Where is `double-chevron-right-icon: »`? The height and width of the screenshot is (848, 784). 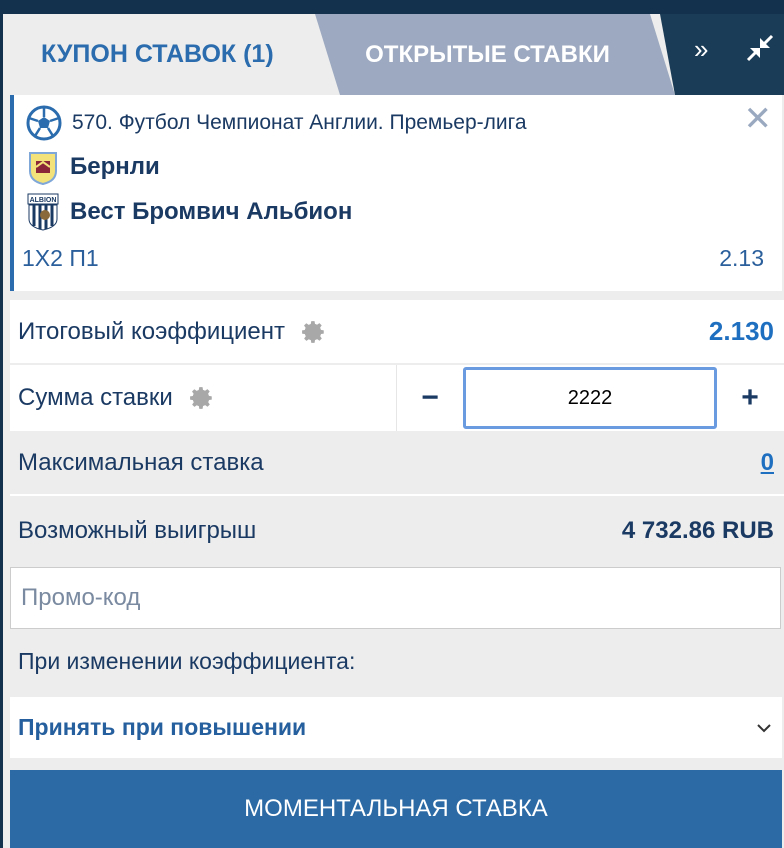 double-chevron-right-icon: » is located at coordinates (701, 49).